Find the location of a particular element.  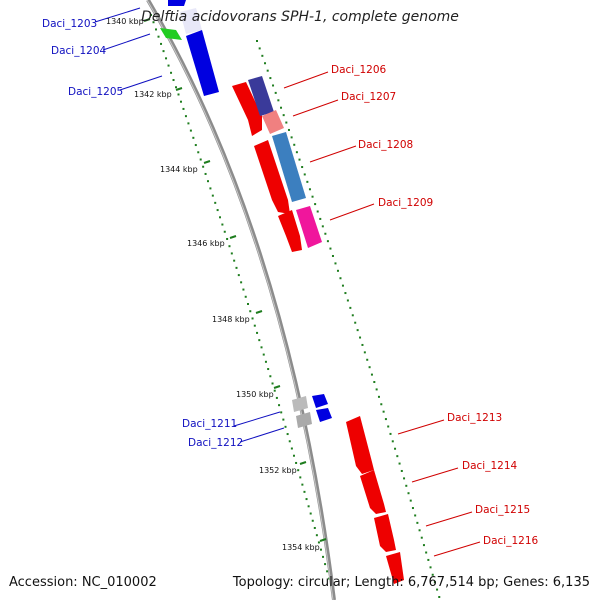

gene-label-daci-1215: Daci_1215 is located at coordinates (502, 510).